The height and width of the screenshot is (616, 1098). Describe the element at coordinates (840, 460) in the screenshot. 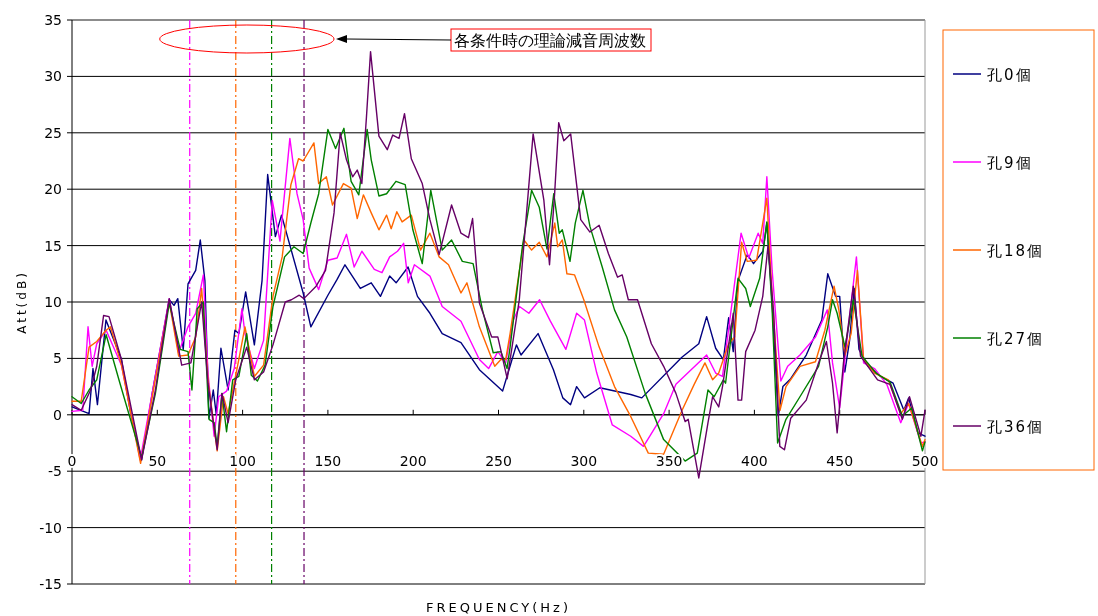

I see `x-tick-label: 450` at that location.